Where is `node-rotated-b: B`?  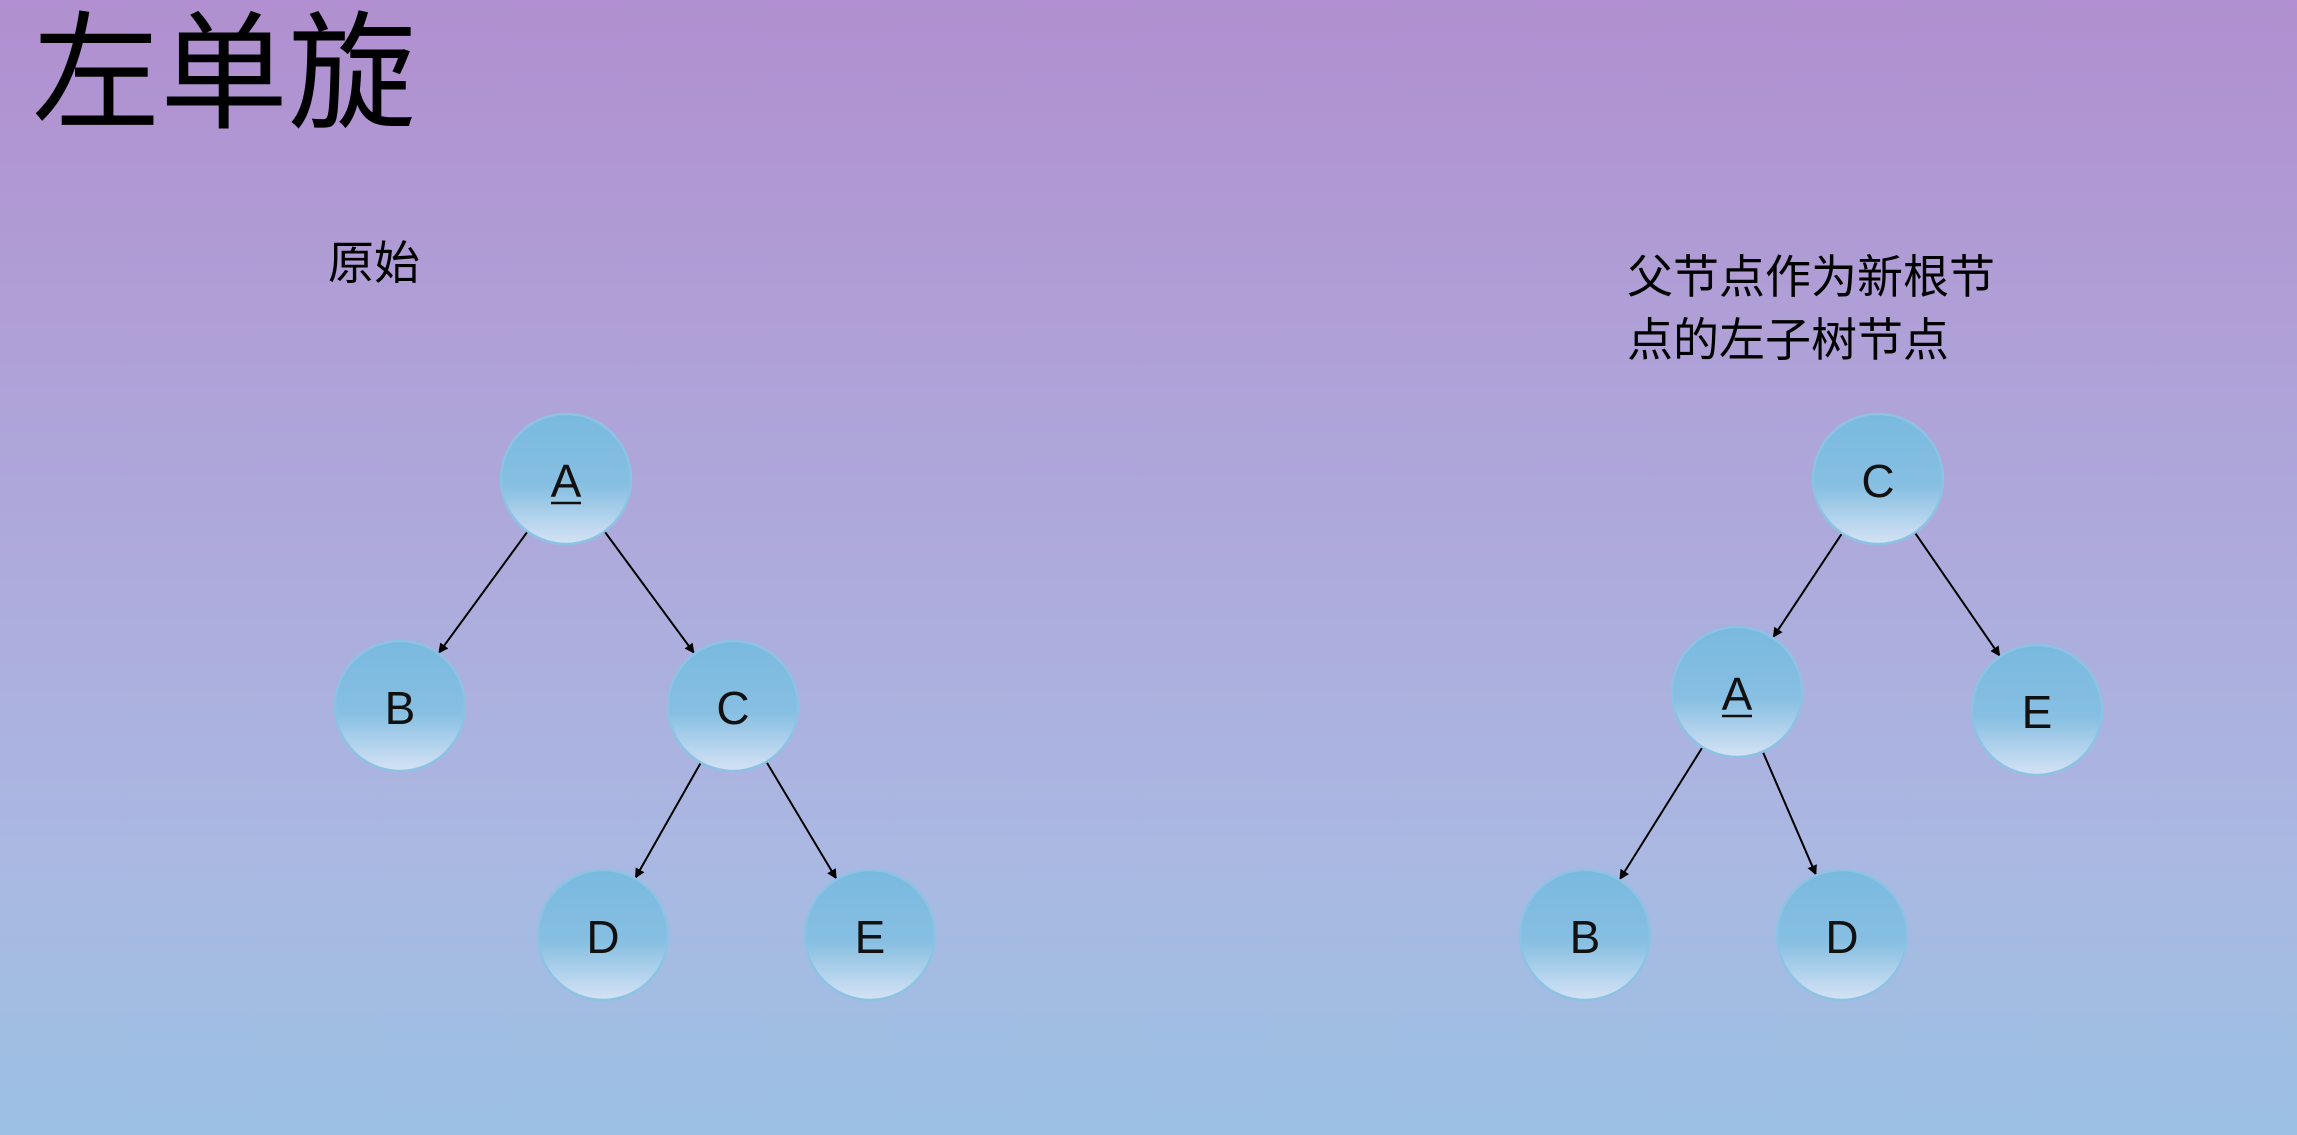
node-rotated-b: B is located at coordinates (1585, 935).